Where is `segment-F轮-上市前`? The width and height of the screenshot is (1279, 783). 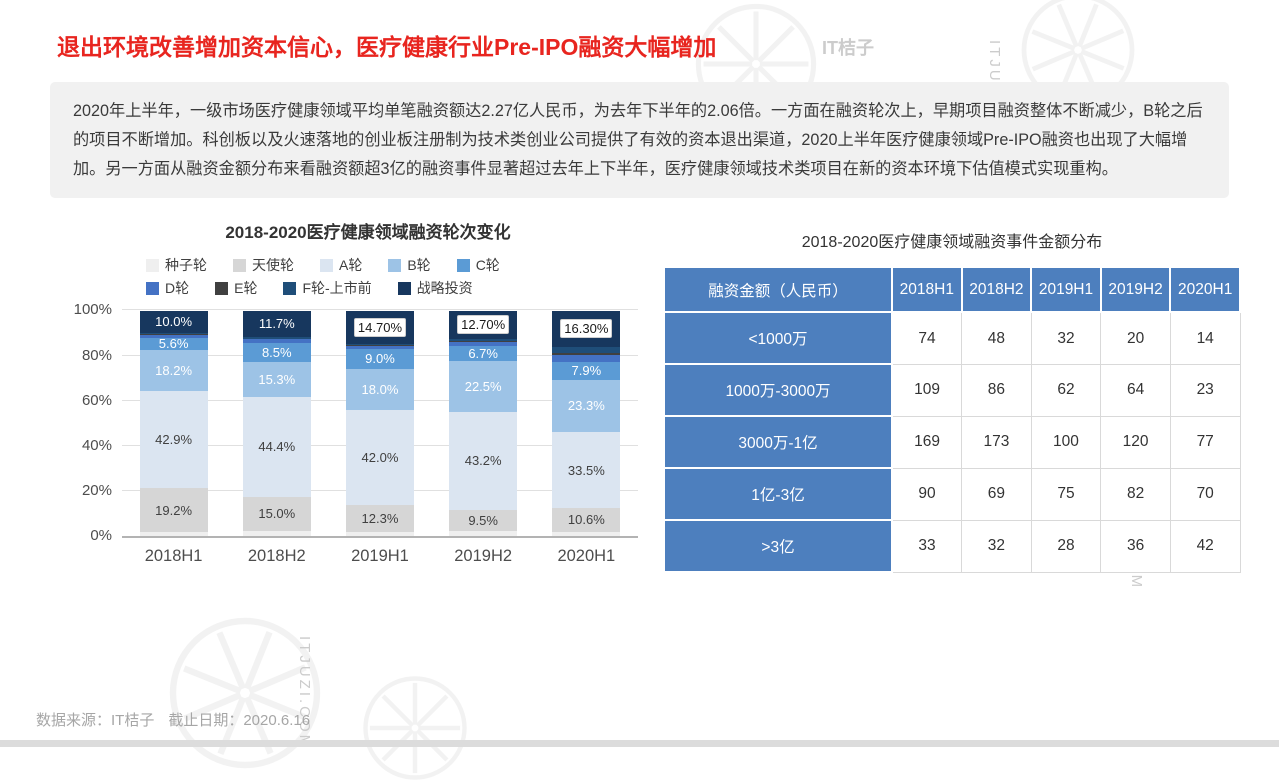 segment-F轮-上市前 is located at coordinates (586, 350).